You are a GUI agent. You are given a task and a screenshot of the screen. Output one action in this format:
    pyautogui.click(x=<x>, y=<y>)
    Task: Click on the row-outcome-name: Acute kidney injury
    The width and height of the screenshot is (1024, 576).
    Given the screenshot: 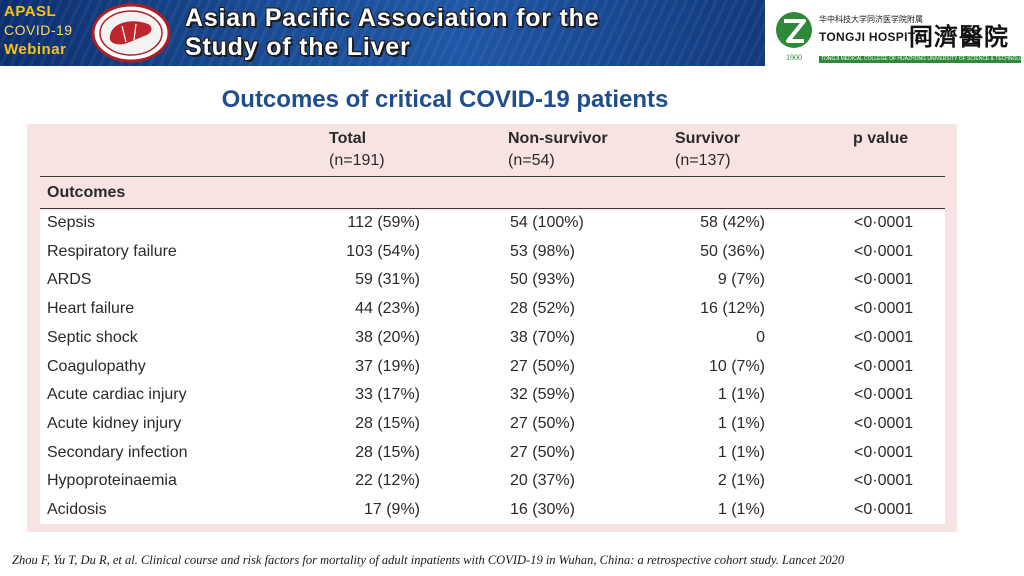 What is the action you would take?
    pyautogui.click(x=114, y=423)
    